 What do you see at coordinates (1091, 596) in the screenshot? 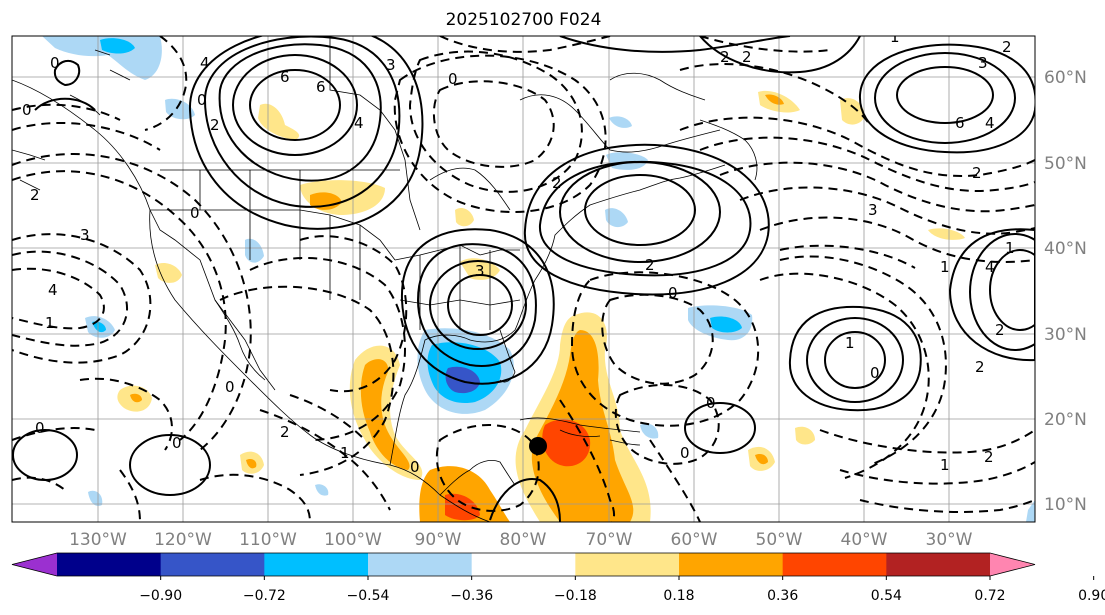
I see `colorbar-tick-label: 0.90` at bounding box center [1091, 596].